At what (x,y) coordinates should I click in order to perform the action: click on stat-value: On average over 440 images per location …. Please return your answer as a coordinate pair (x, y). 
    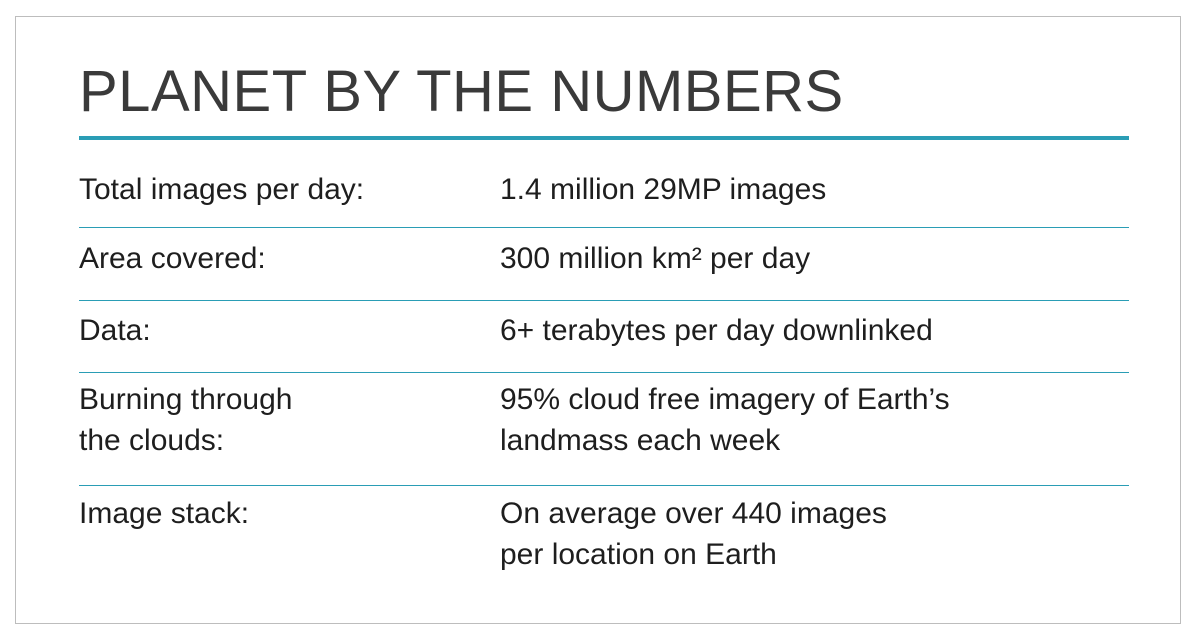
    Looking at the image, I should click on (693, 534).